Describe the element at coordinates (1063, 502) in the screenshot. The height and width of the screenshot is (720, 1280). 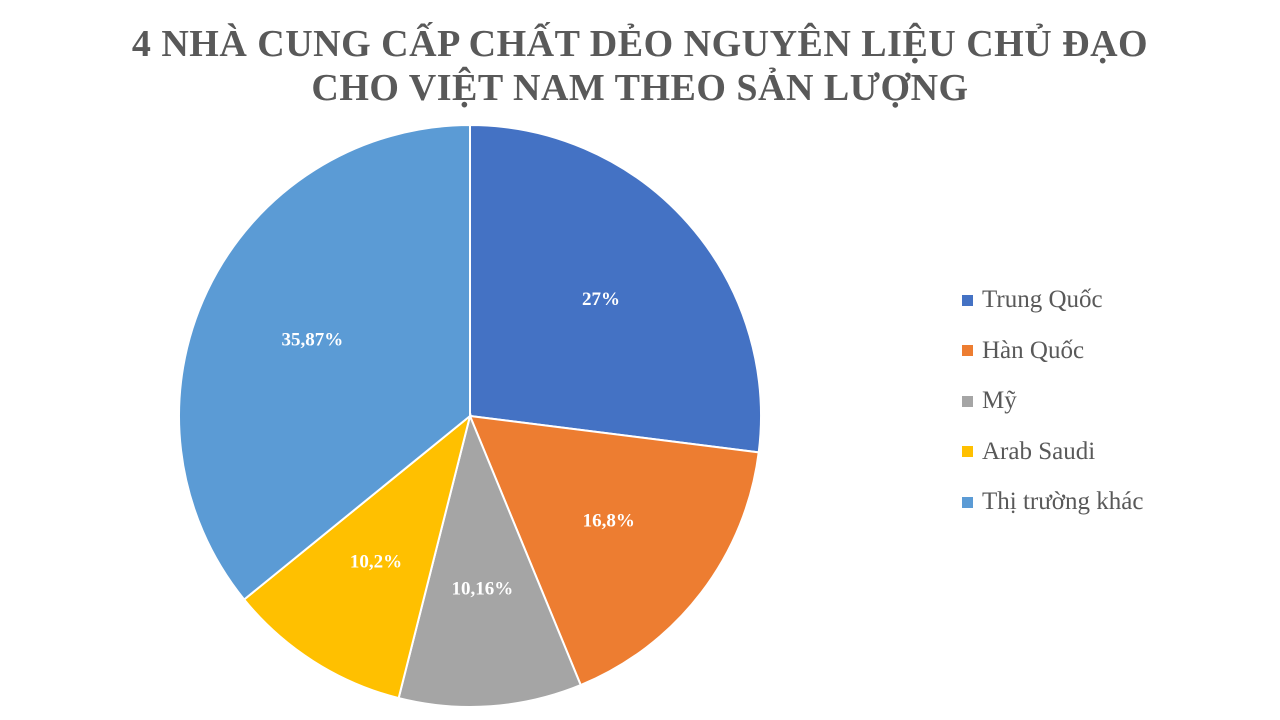
I see `legend-label-4: Thị trường khác` at that location.